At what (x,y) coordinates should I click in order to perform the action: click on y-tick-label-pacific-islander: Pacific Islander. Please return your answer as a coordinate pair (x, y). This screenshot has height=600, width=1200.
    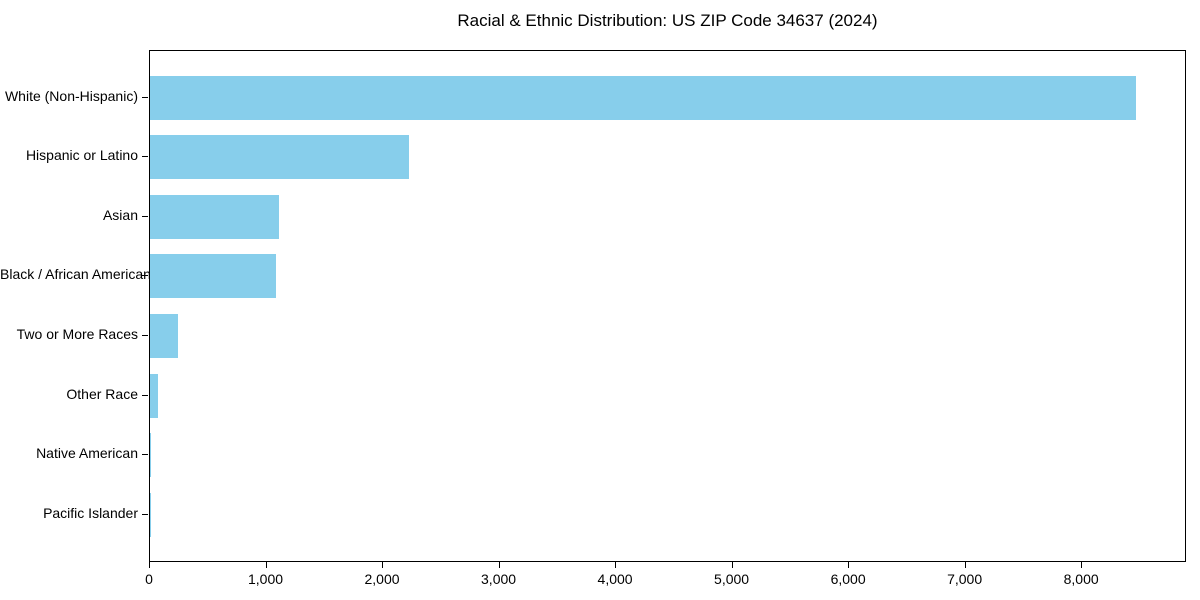
    Looking at the image, I should click on (90, 512).